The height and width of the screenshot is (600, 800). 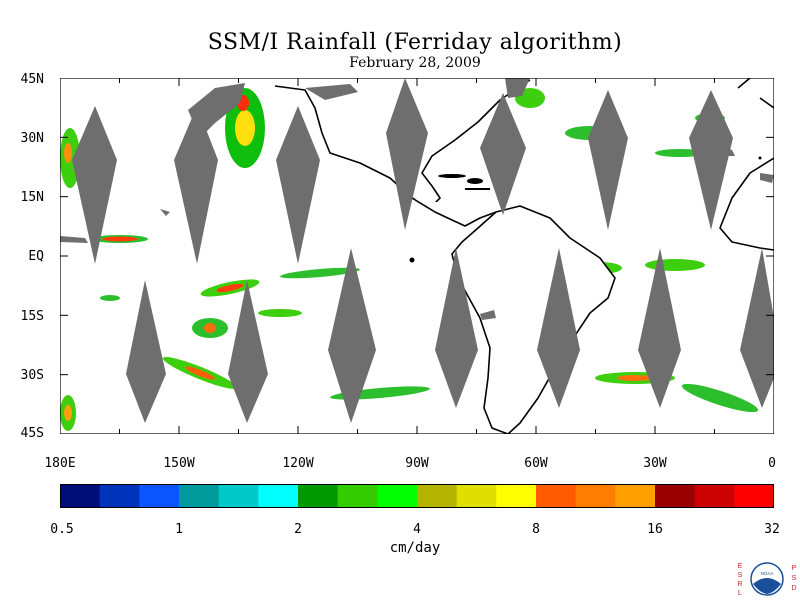 I want to click on svg-text: P, so click(x=794, y=568).